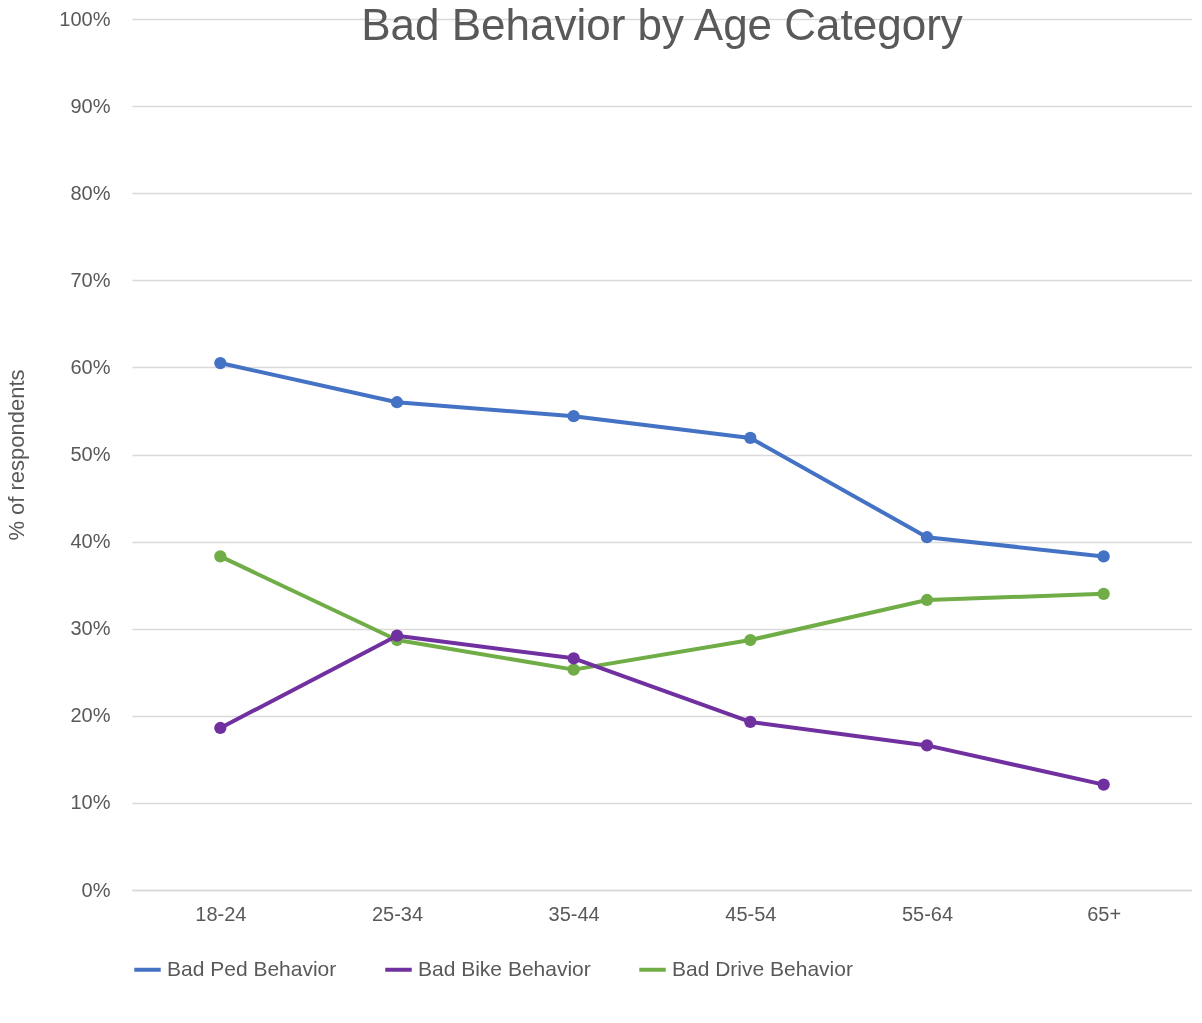 This screenshot has height=1023, width=1202. Describe the element at coordinates (85, 18) in the screenshot. I see `y-tick-label: 100%` at that location.